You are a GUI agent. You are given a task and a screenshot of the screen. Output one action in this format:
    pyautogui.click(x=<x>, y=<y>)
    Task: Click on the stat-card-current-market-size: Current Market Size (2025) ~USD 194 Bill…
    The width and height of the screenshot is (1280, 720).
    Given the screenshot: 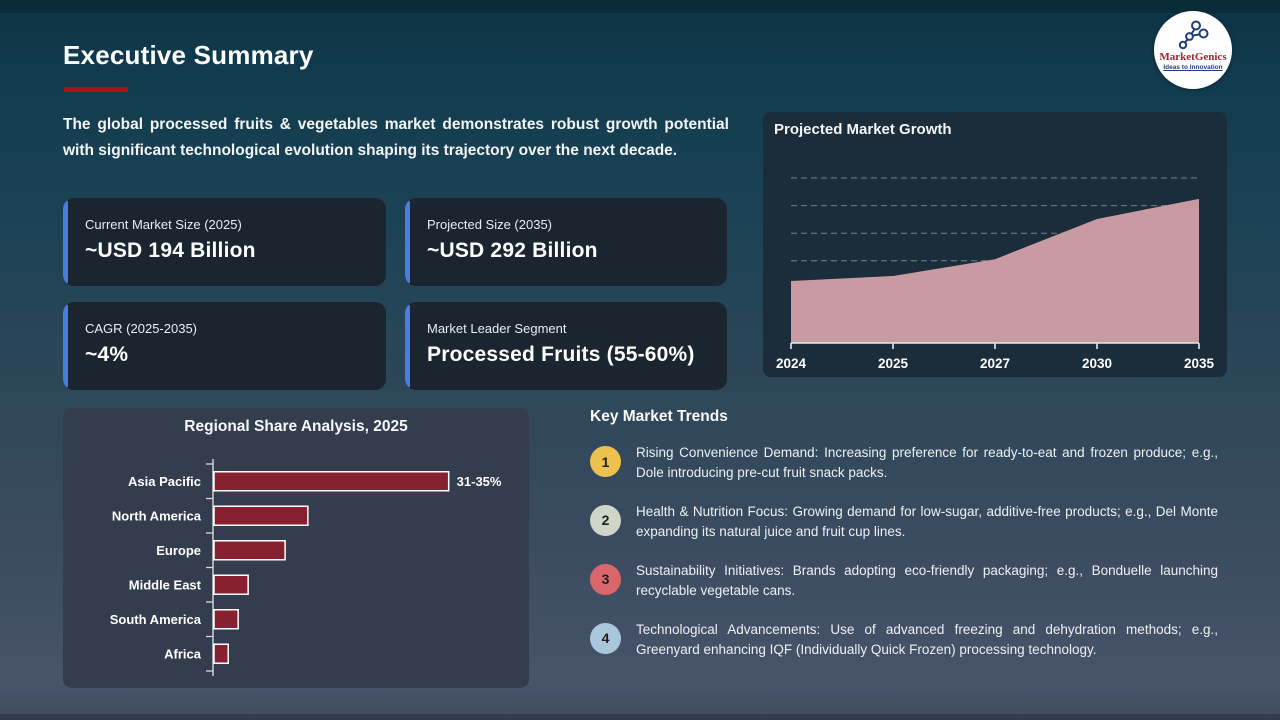 What is the action you would take?
    pyautogui.click(x=224, y=242)
    